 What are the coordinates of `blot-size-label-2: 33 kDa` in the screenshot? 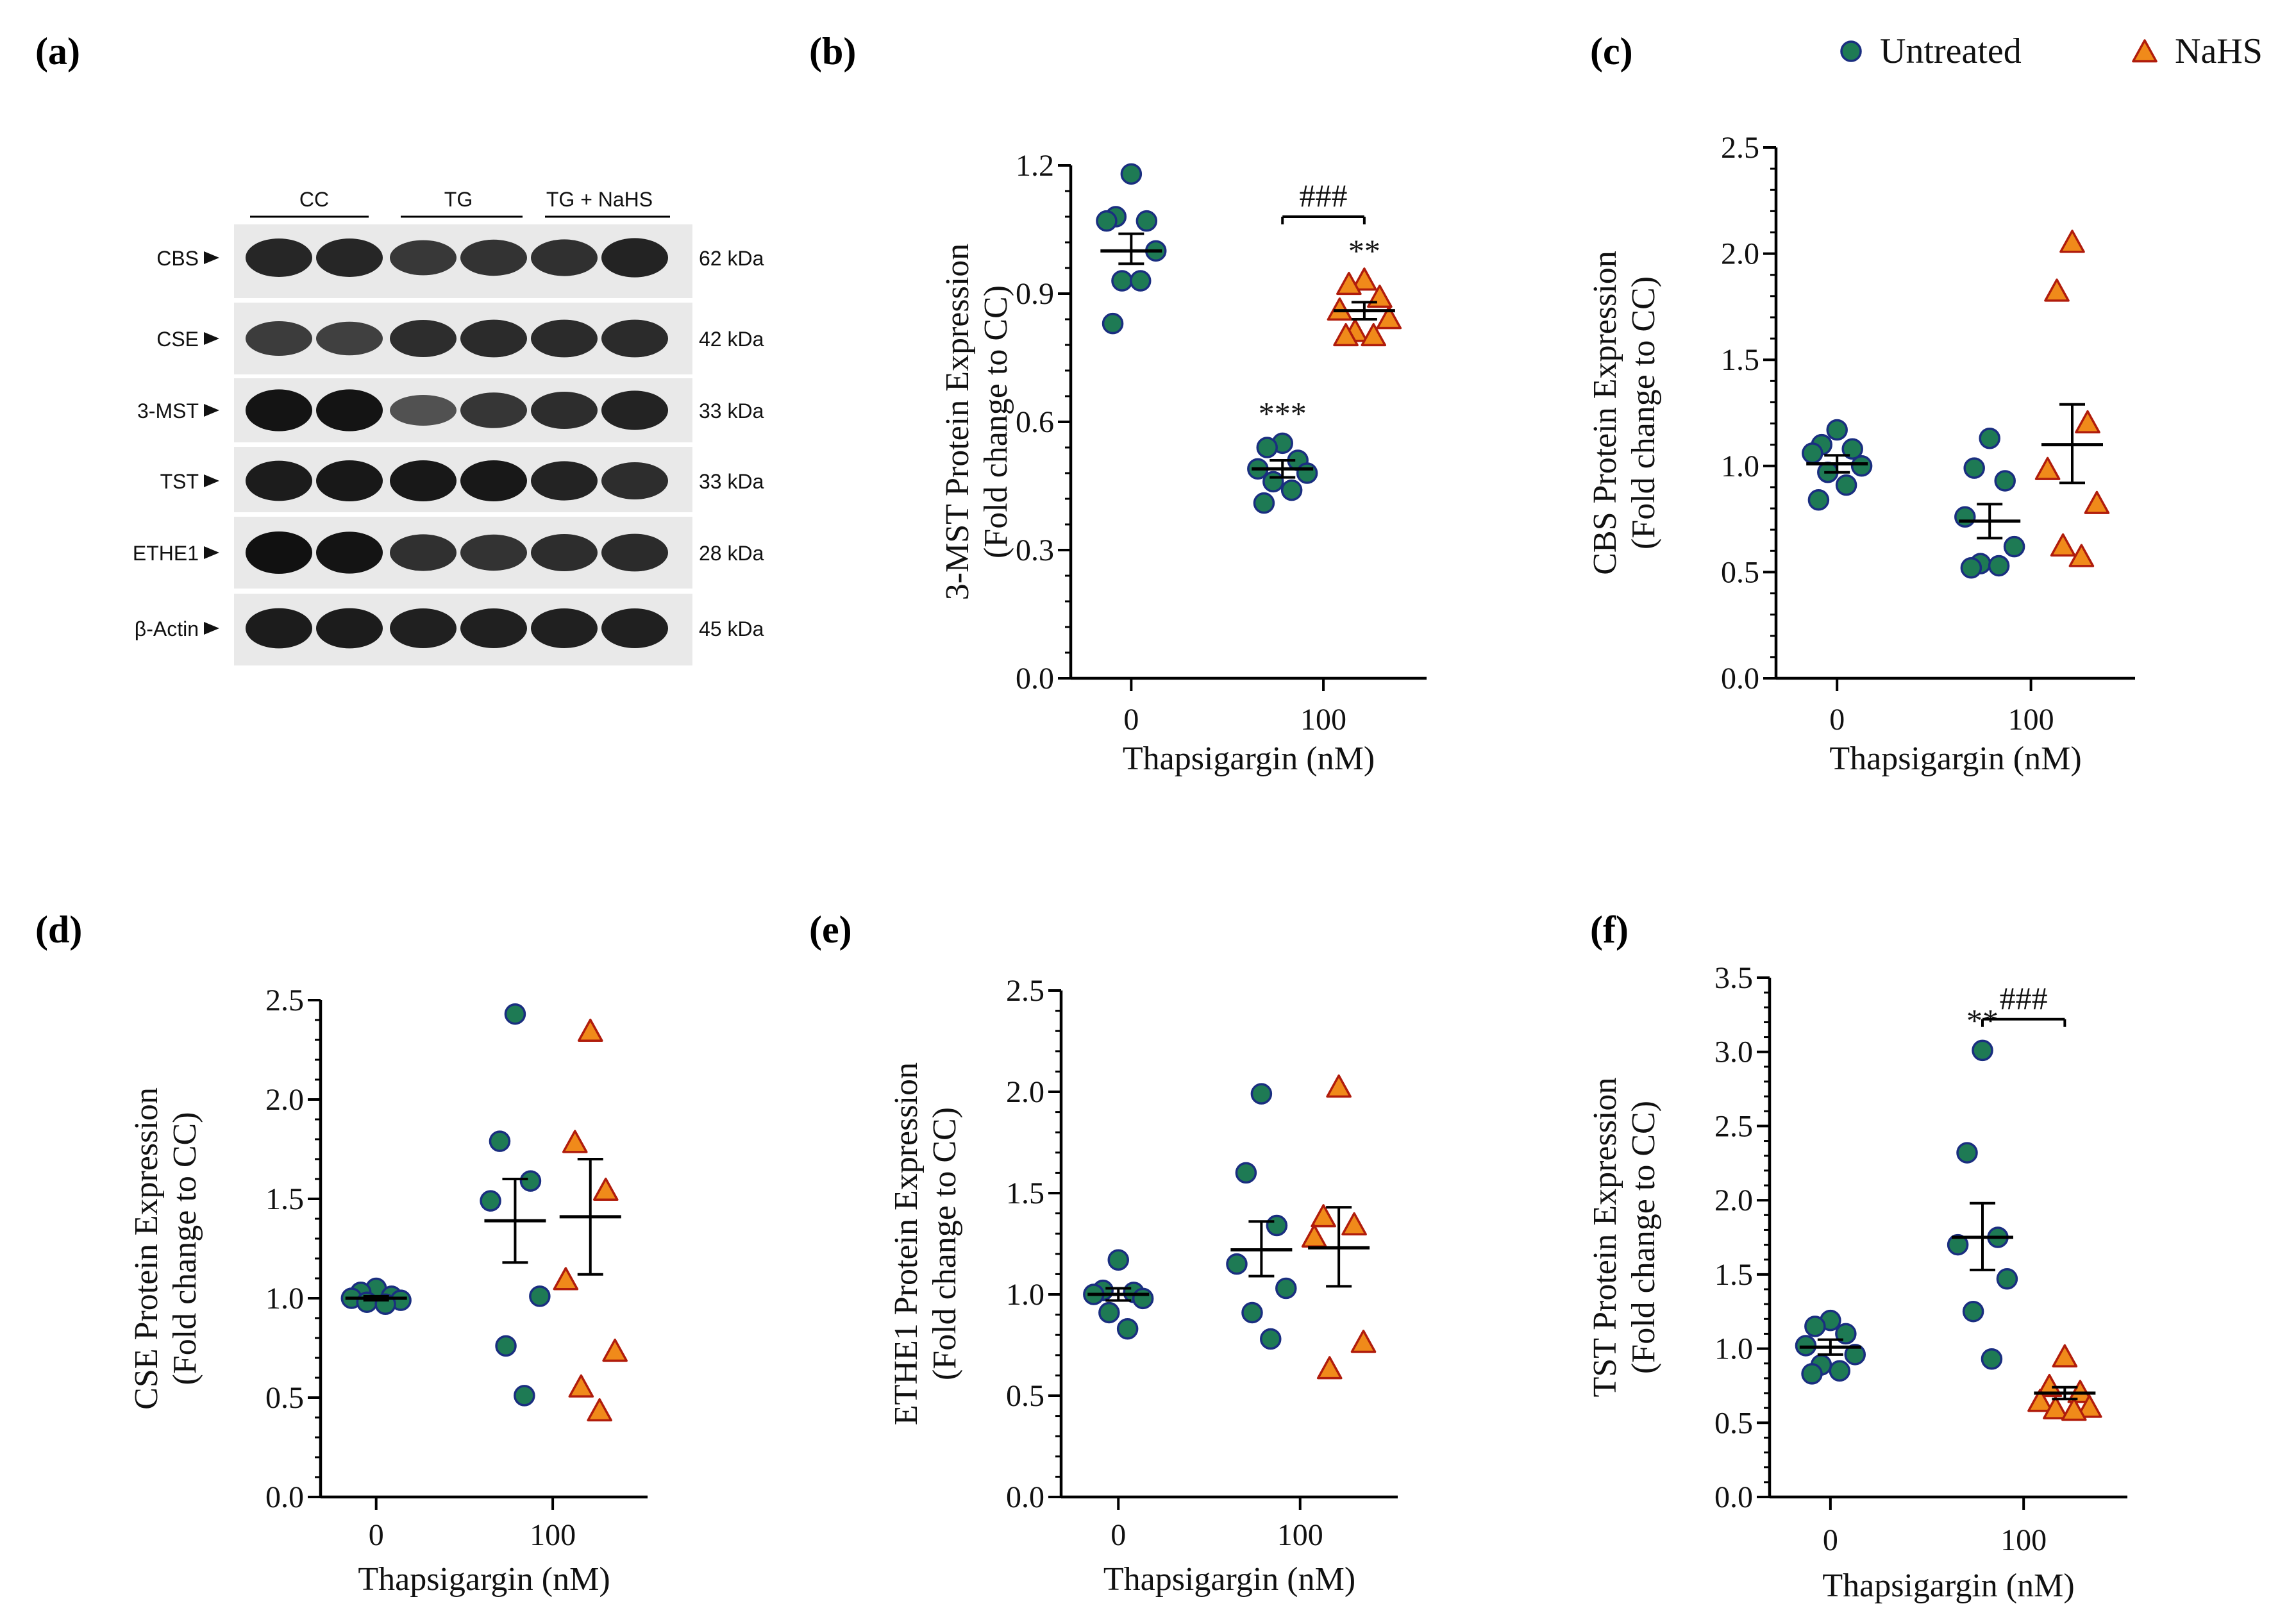 It's located at (731, 410).